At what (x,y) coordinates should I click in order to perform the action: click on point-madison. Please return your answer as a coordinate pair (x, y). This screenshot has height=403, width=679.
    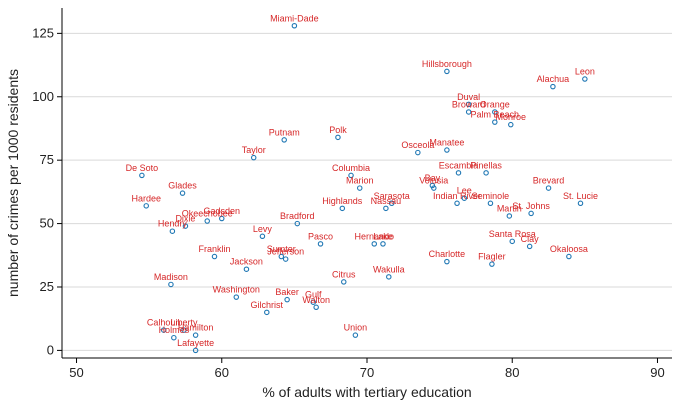
    Looking at the image, I should click on (171, 284).